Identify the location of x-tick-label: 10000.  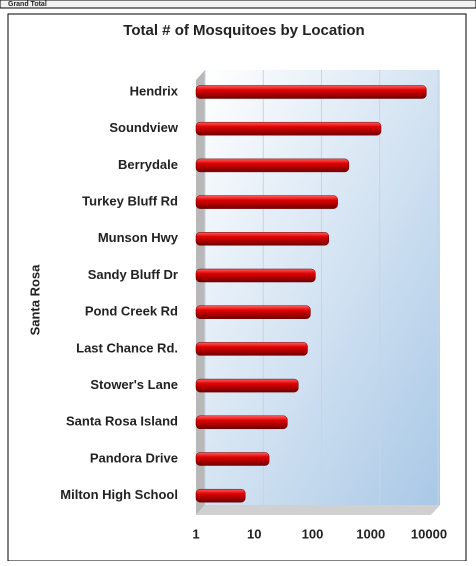
(429, 533).